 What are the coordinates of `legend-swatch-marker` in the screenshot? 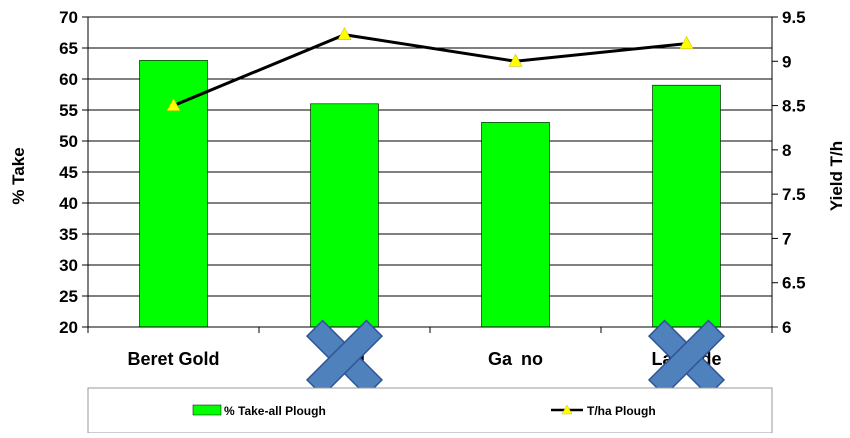 It's located at (567, 409).